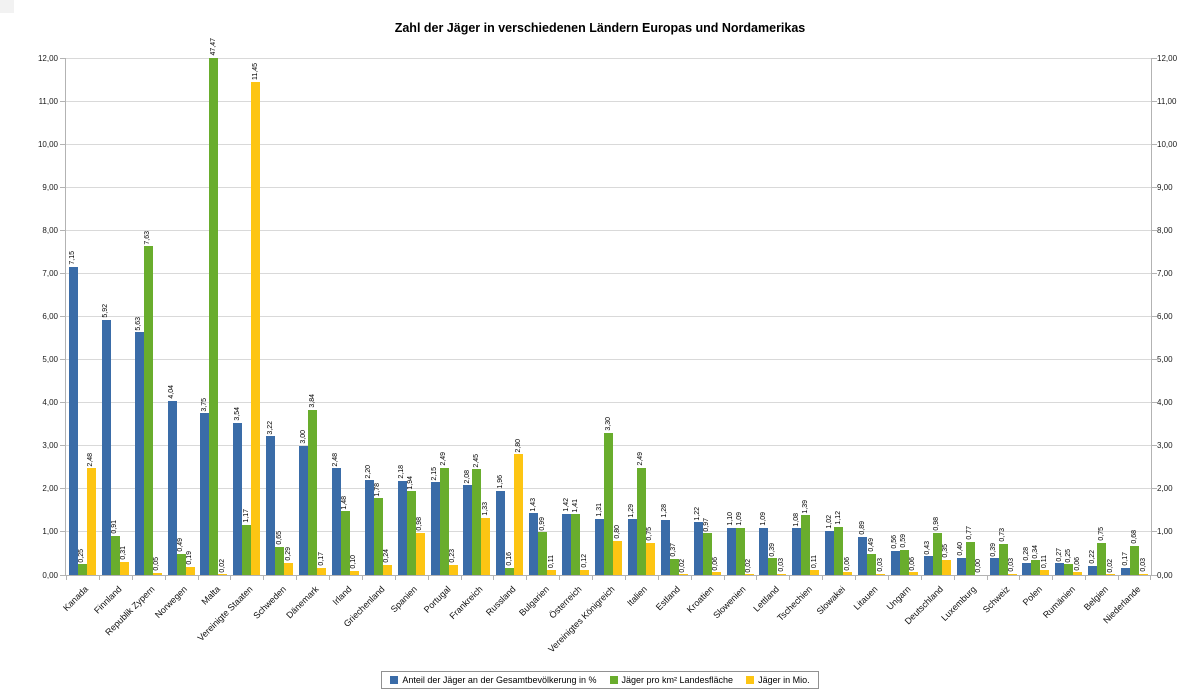 The height and width of the screenshot is (698, 1200). I want to click on y-axis-tick-label: 12,00, so click(47, 58).